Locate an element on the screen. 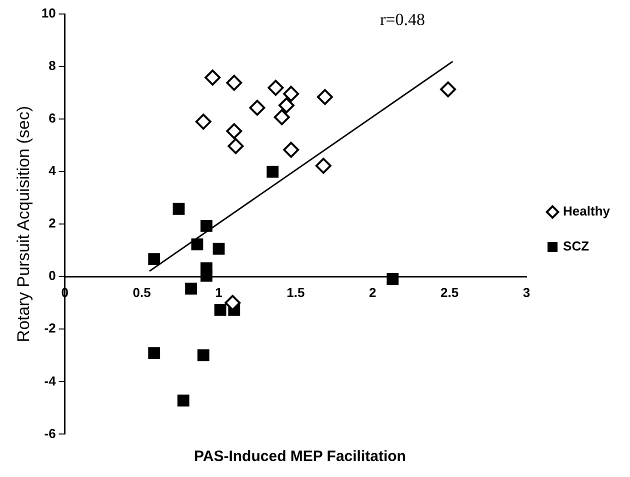 The image size is (630, 477). y-tick-label: 4 is located at coordinates (52, 170).